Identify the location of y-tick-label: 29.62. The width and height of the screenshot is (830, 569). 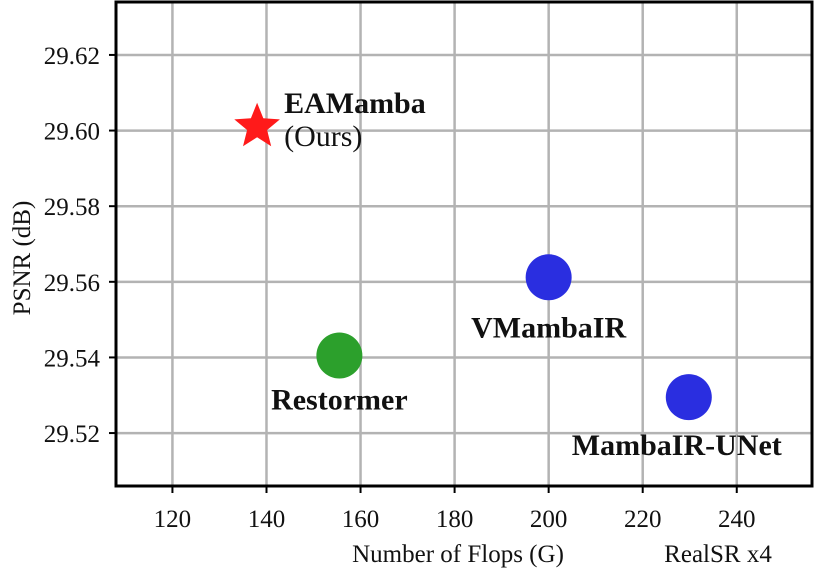
(72, 56).